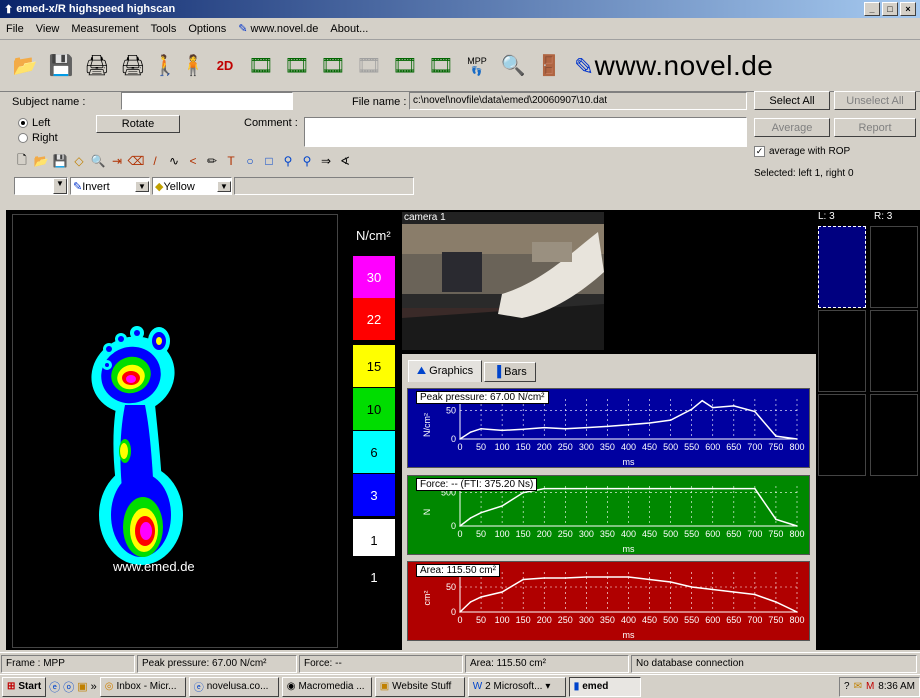  Describe the element at coordinates (857, 686) in the screenshot. I see `mail-icon: ✉` at that location.